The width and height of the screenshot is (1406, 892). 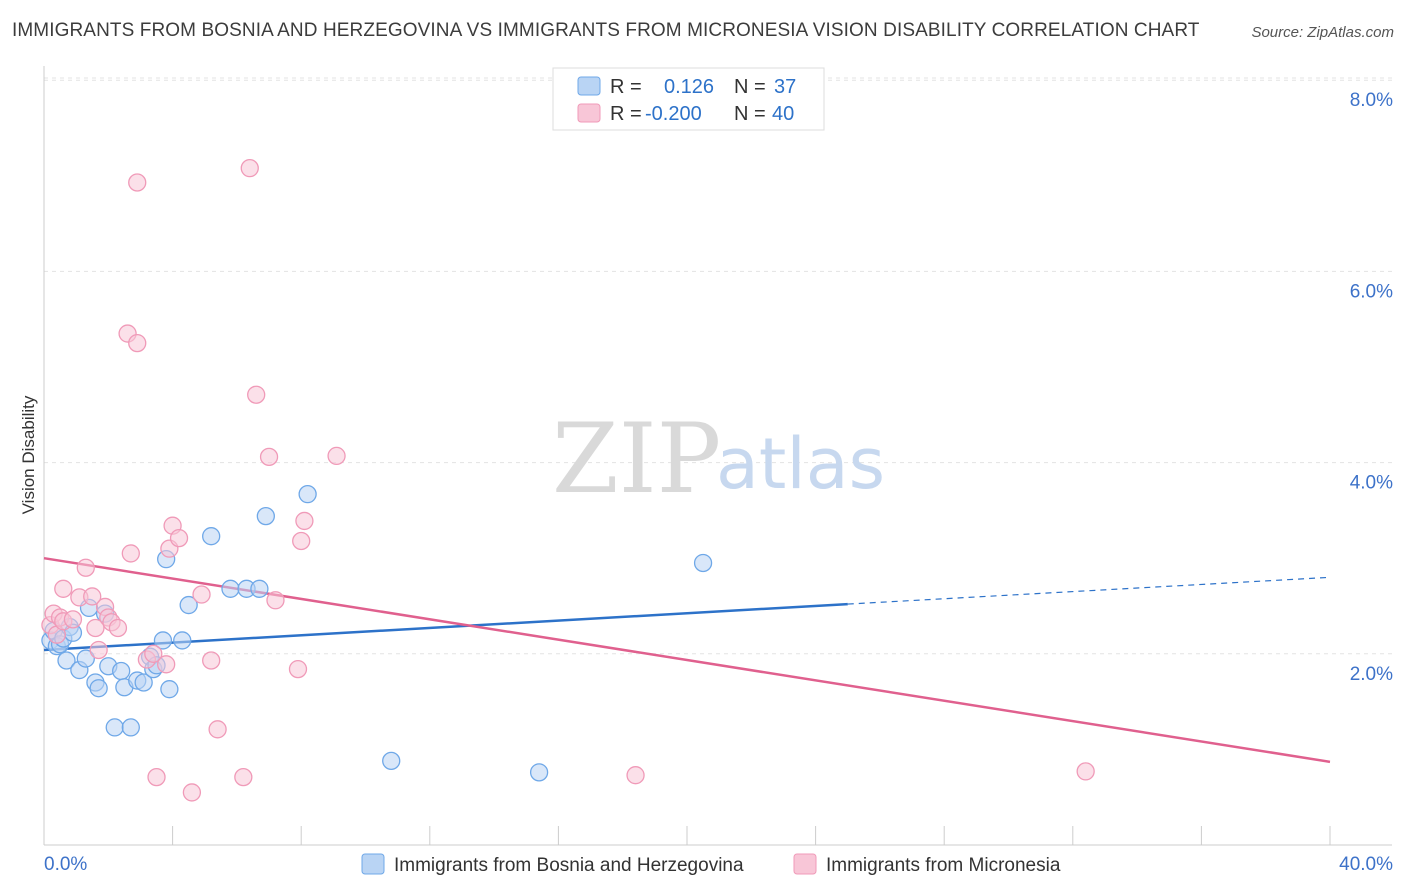 I want to click on x-tick-label-max: 40.0%, so click(x=1366, y=864).